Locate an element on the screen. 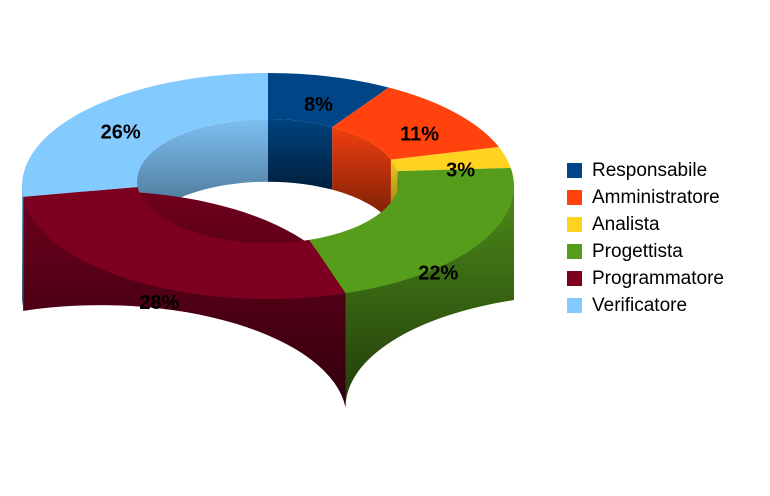 This screenshot has width=770, height=496. legend-item: Amministratore is located at coordinates (645, 197).